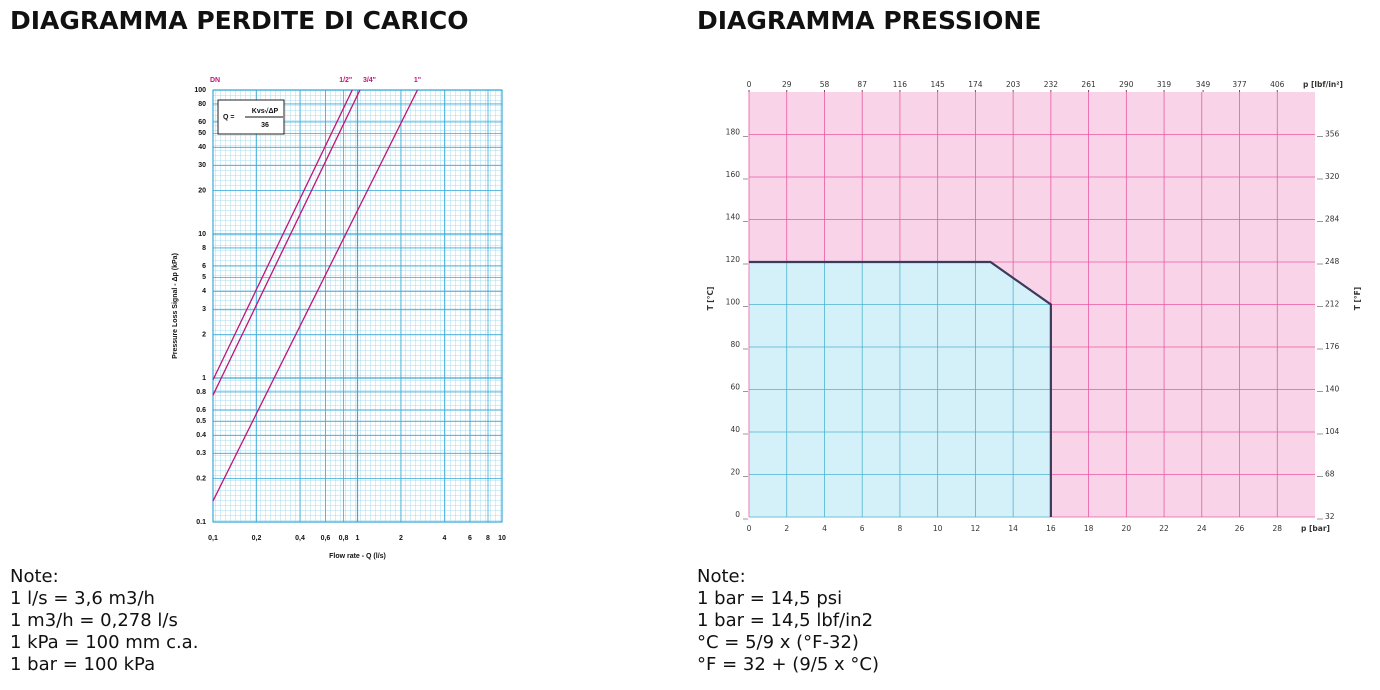  What do you see at coordinates (769, 598) in the screenshot?
I see `note: 1 bar = 14,5 psi` at bounding box center [769, 598].